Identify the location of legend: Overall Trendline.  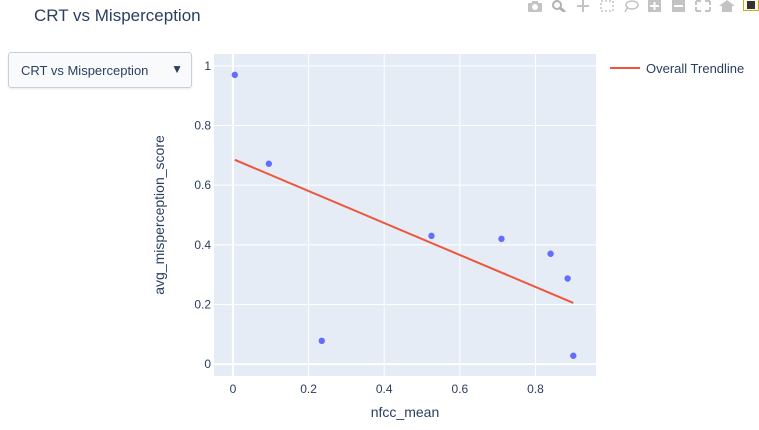
(677, 68).